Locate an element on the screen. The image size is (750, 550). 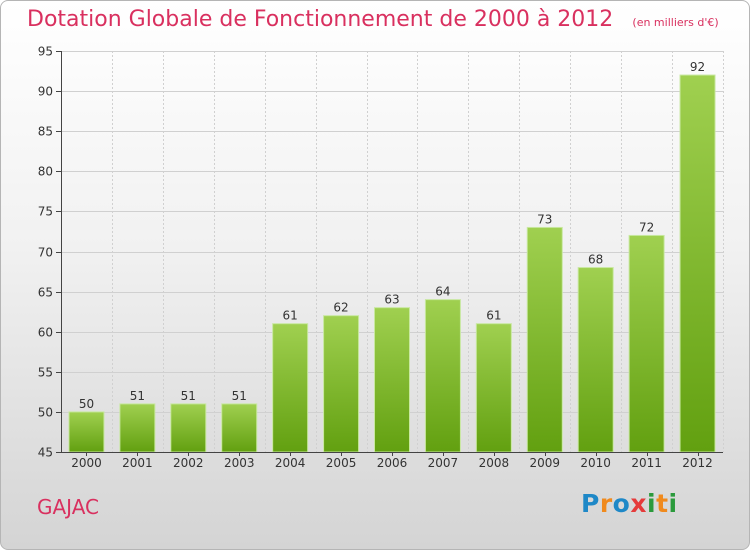
data-label: 62 is located at coordinates (340, 308).